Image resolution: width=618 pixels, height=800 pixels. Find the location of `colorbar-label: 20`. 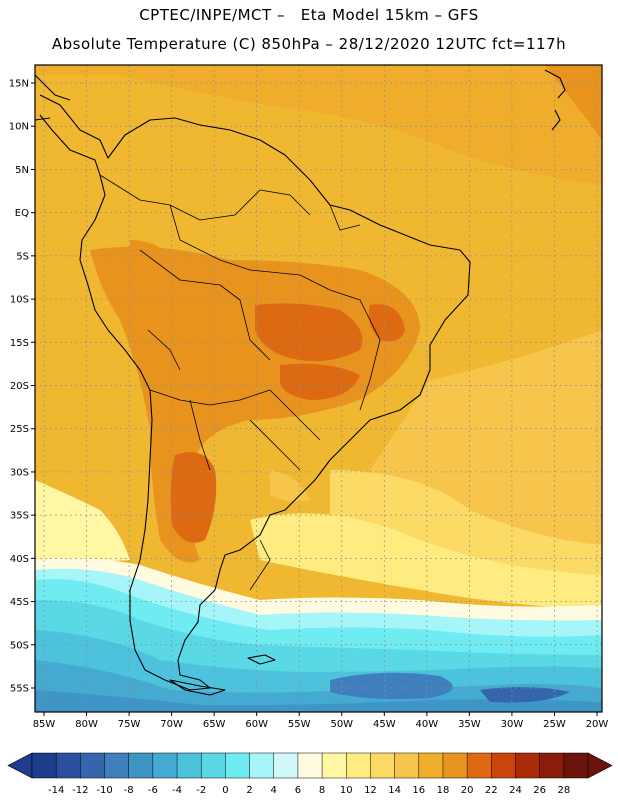

colorbar-label: 20 is located at coordinates (467, 790).